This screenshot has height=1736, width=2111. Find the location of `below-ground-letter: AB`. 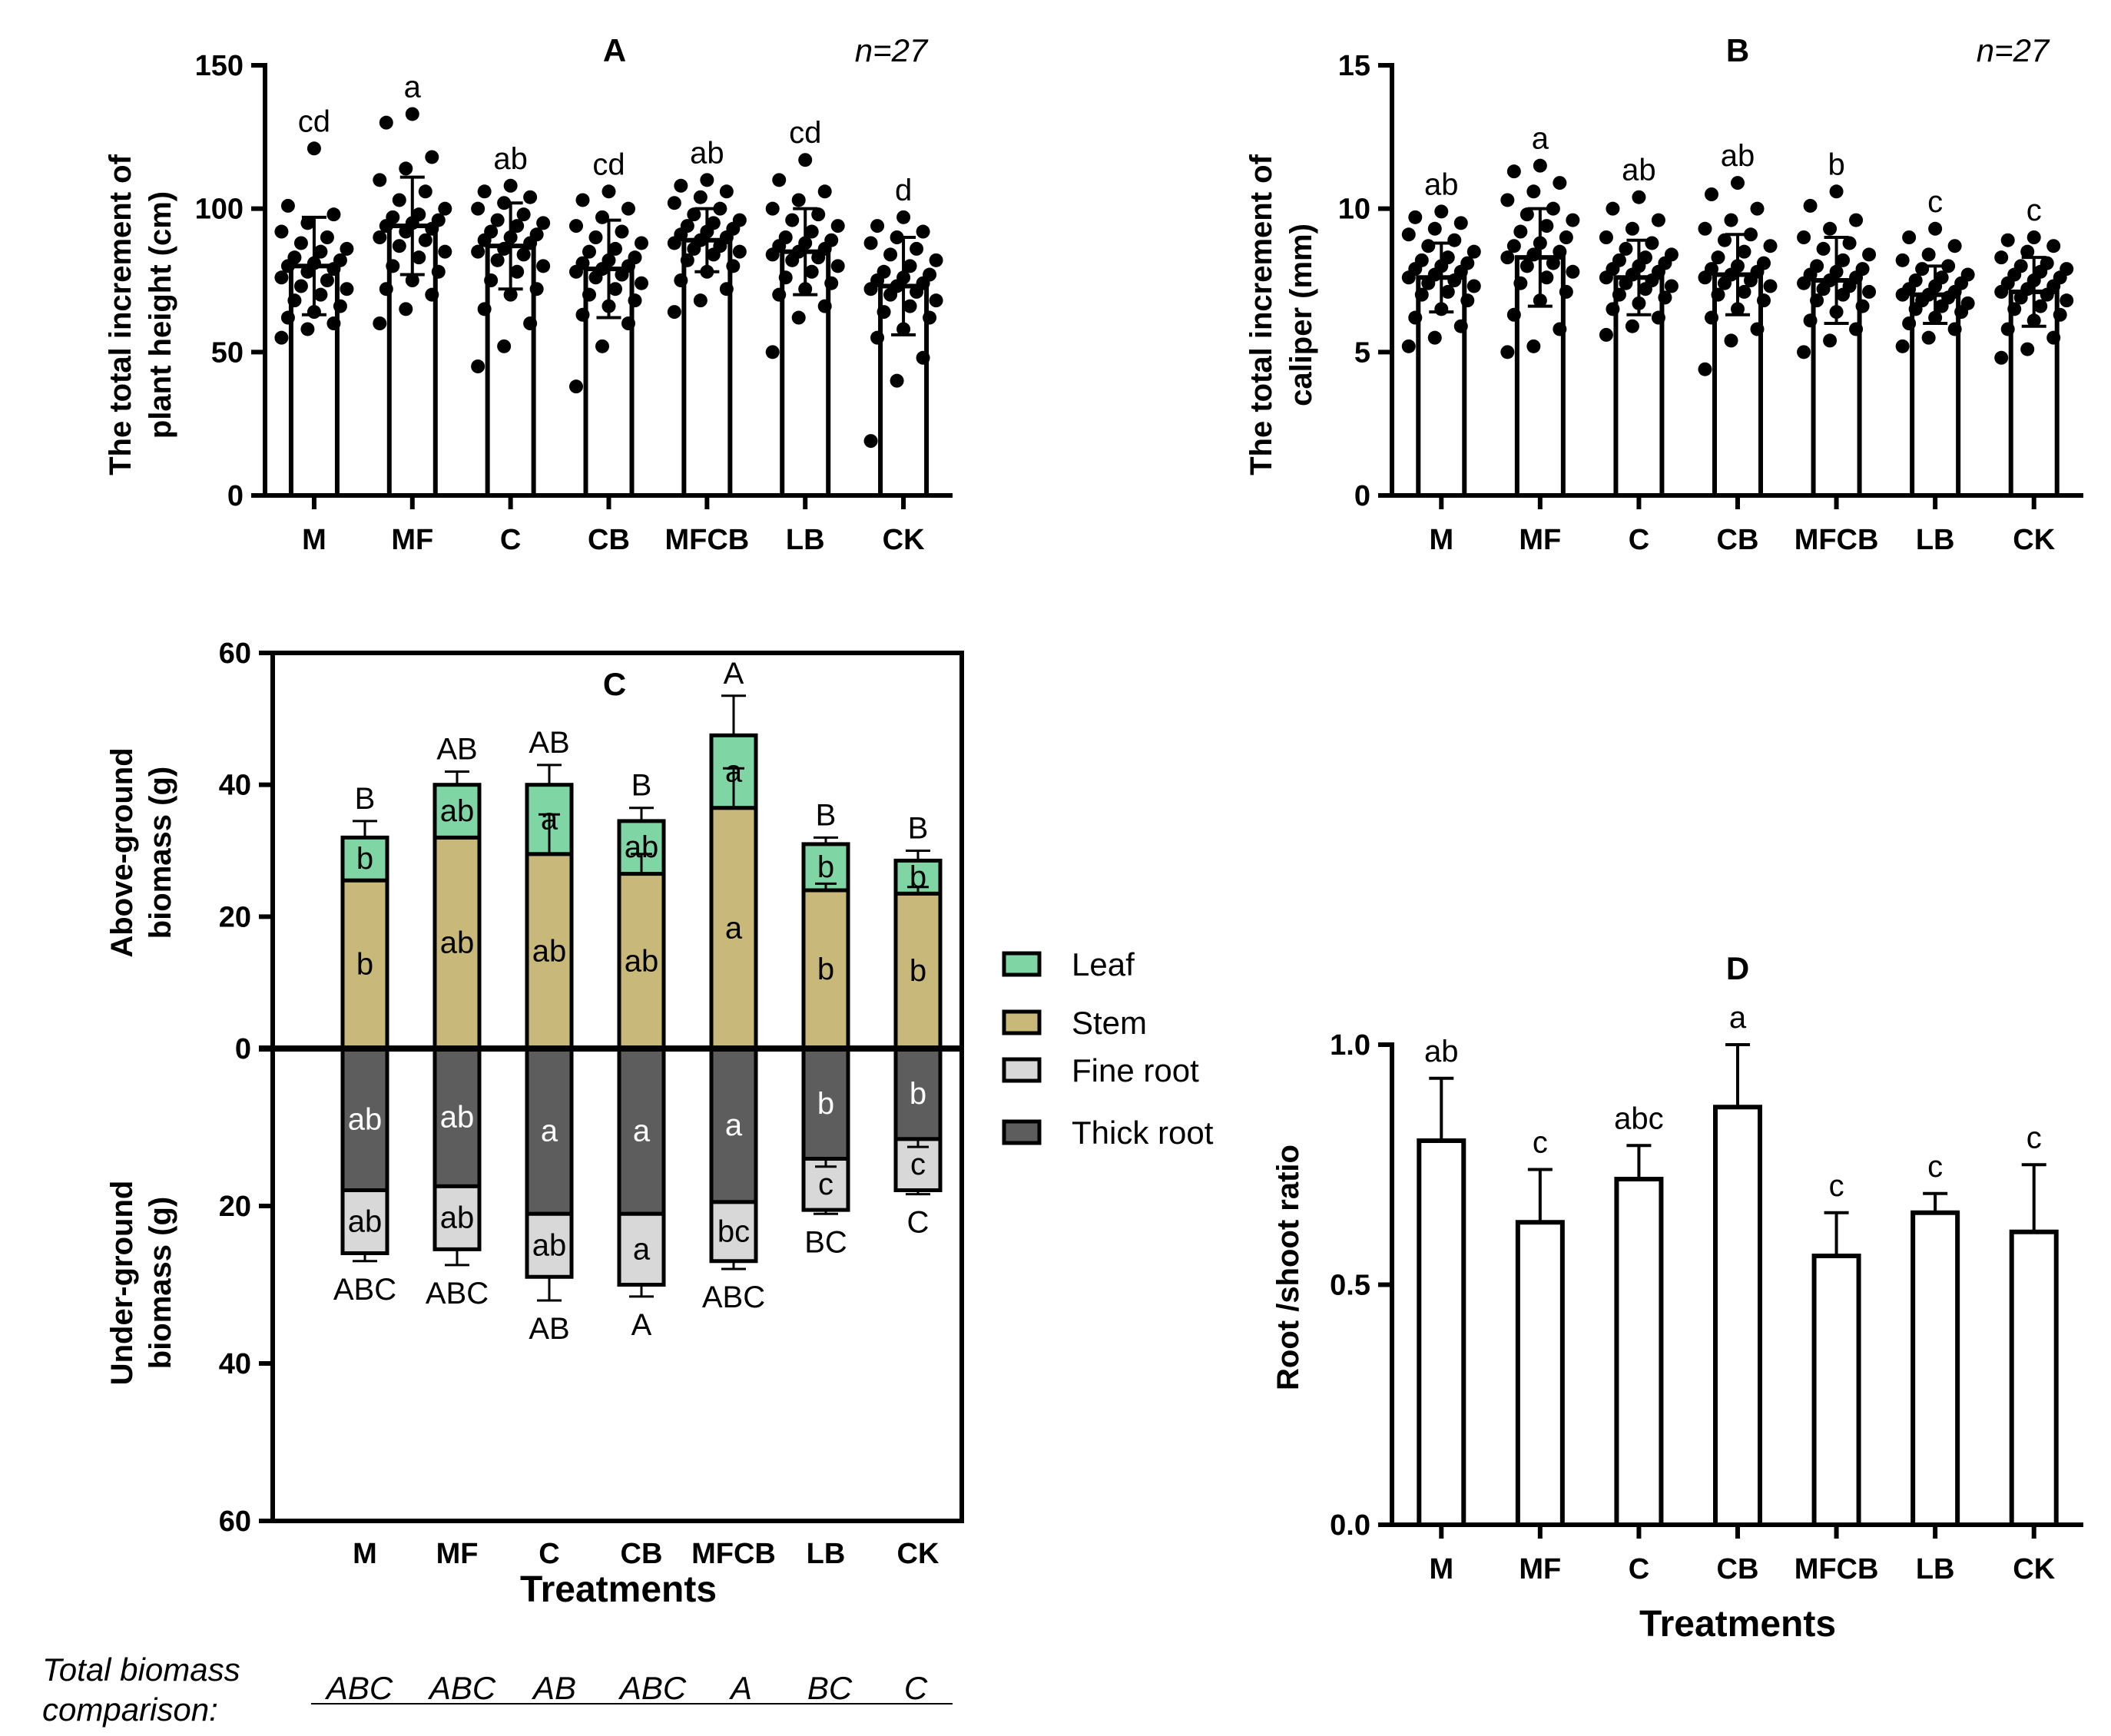

below-ground-letter: AB is located at coordinates (549, 1329).